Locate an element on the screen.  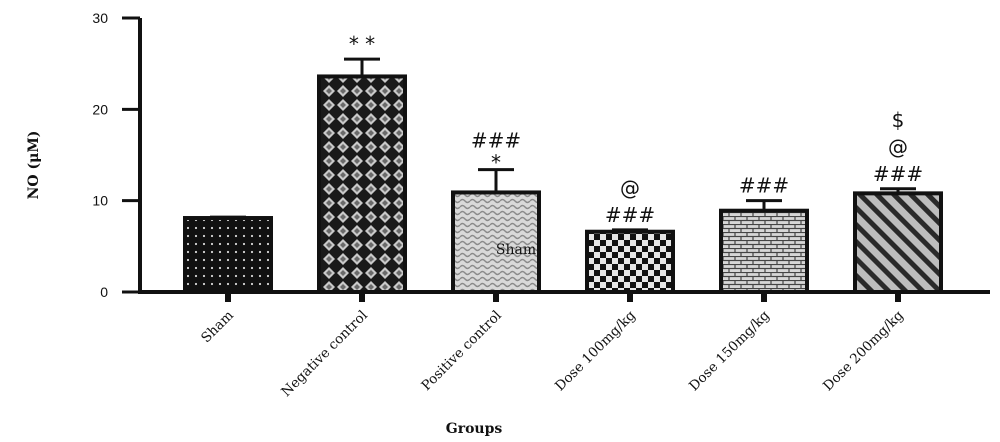
x-tick-label: Positive control is located at coordinates (461, 351).